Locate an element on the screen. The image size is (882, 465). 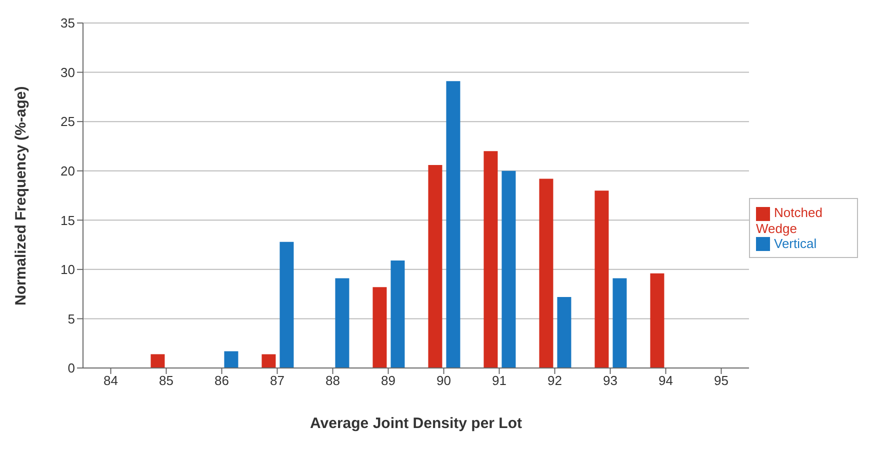
x-tick-label: 90 is located at coordinates (443, 380).